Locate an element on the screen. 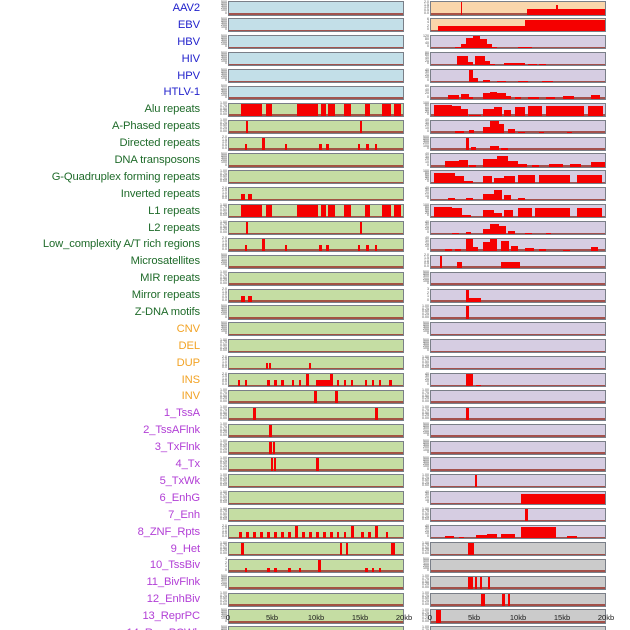  track-label-7-enh: 7_Enh is located at coordinates (184, 514).